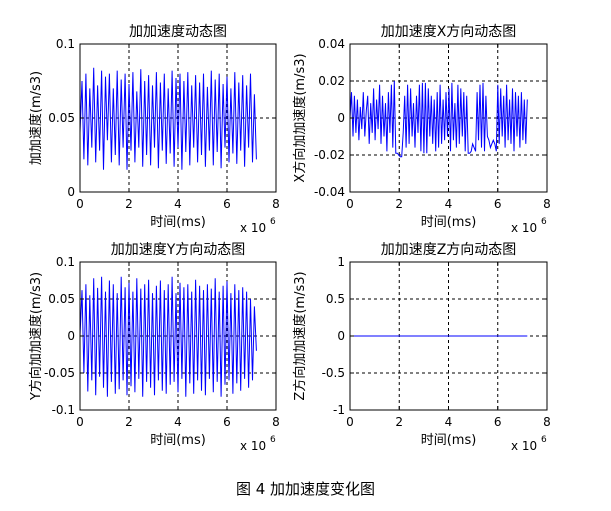 Image resolution: width=611 pixels, height=511 pixels. I want to click on figure-caption: 图 4 加加速度变化图, so click(305, 489).